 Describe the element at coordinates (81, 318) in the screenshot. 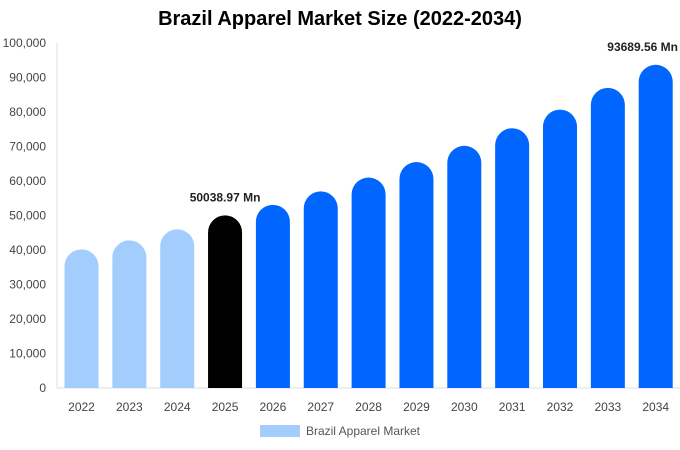

I see `bar-2022` at that location.